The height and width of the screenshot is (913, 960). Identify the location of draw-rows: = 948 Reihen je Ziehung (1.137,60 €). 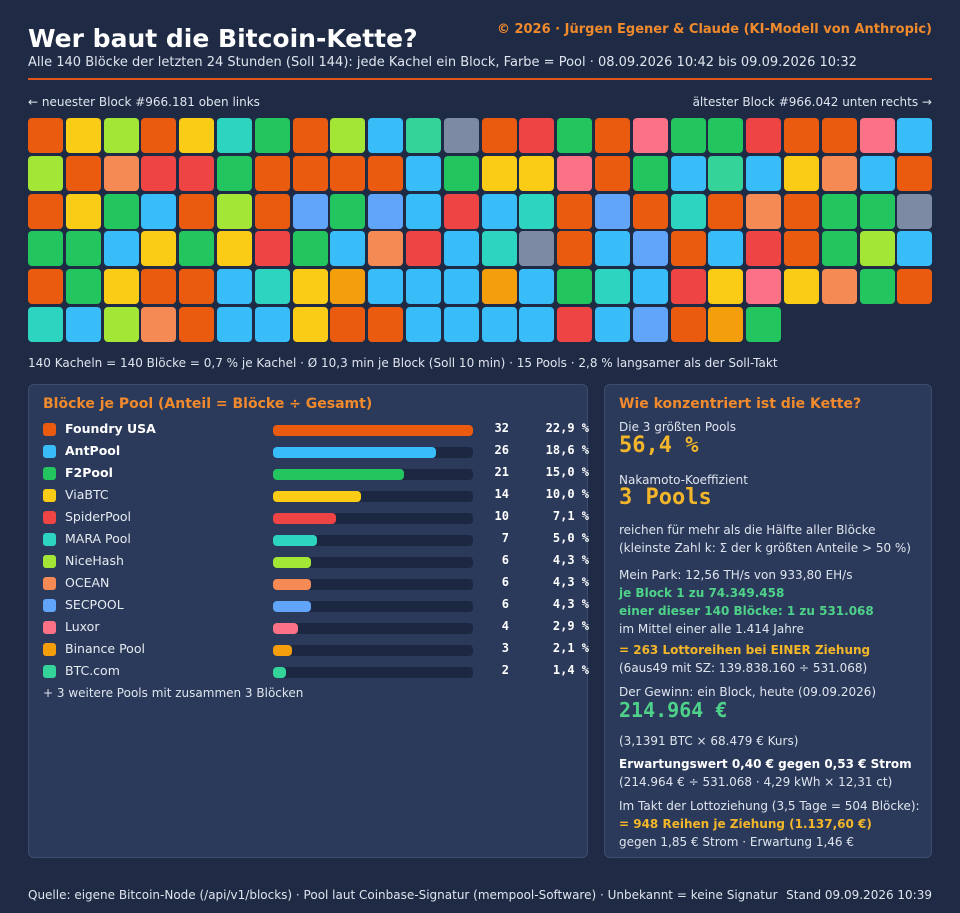
(745, 824).